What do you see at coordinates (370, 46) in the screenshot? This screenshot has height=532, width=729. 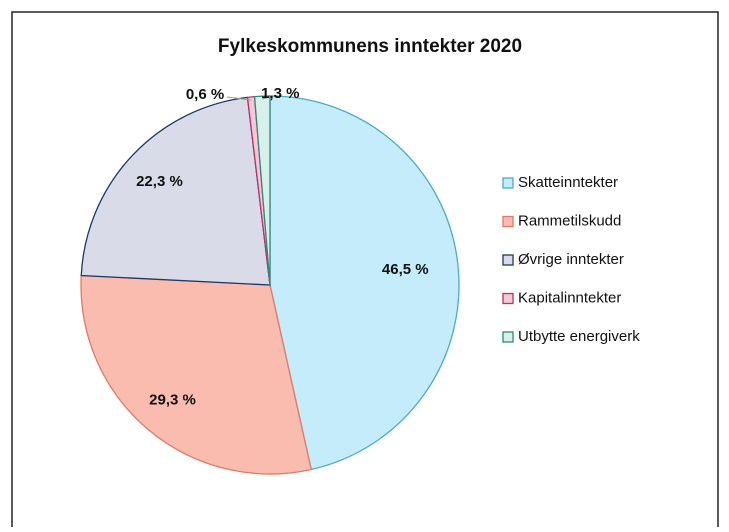 I see `chart-title: Fylkeskommunens inntekter 2020` at bounding box center [370, 46].